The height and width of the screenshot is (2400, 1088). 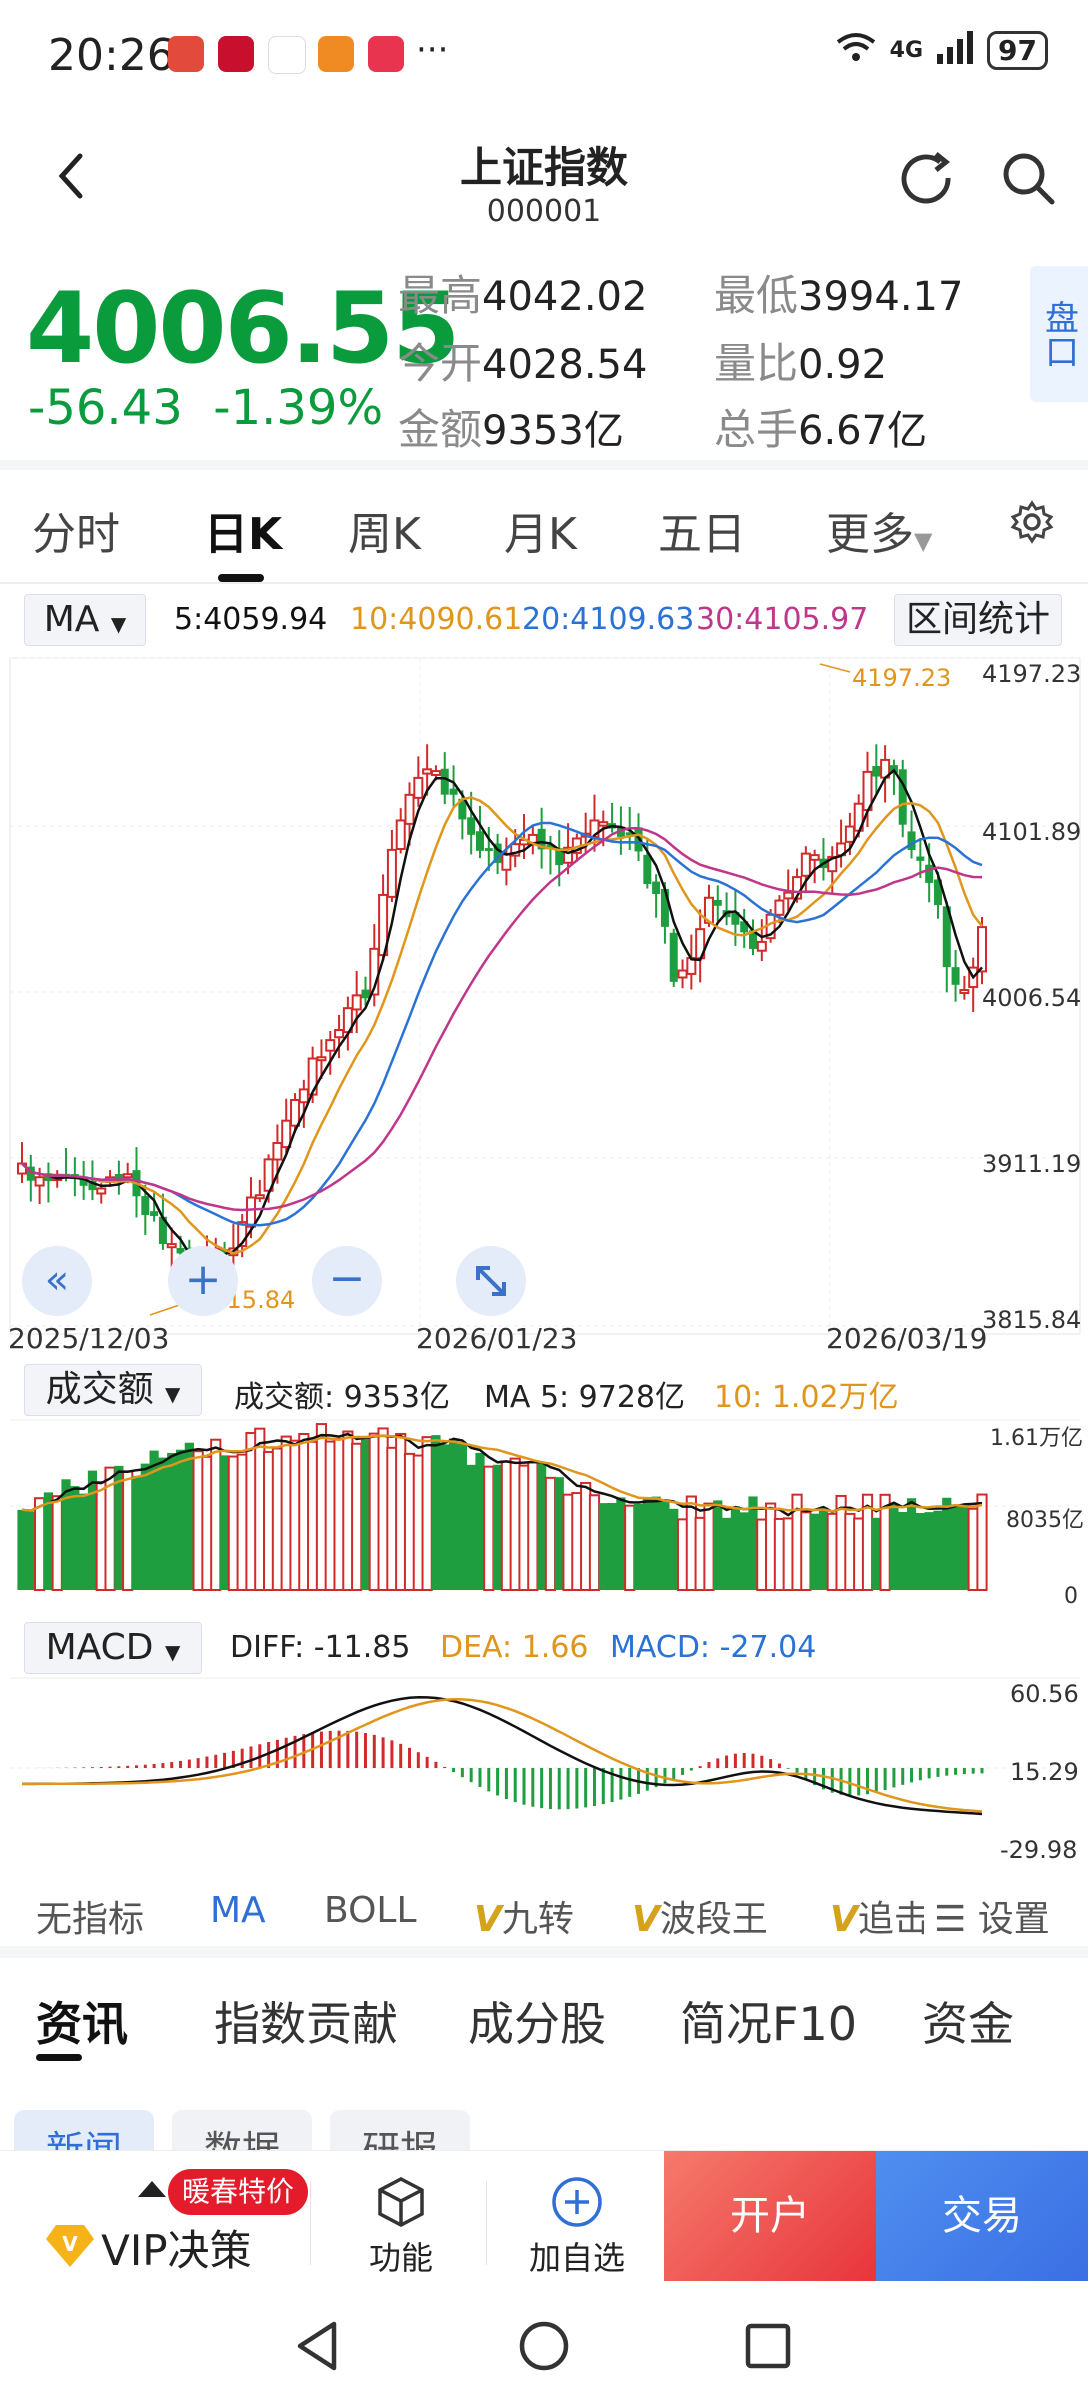 What do you see at coordinates (432, 50) in the screenshot?
I see `more-notifications-icon: ···` at bounding box center [432, 50].